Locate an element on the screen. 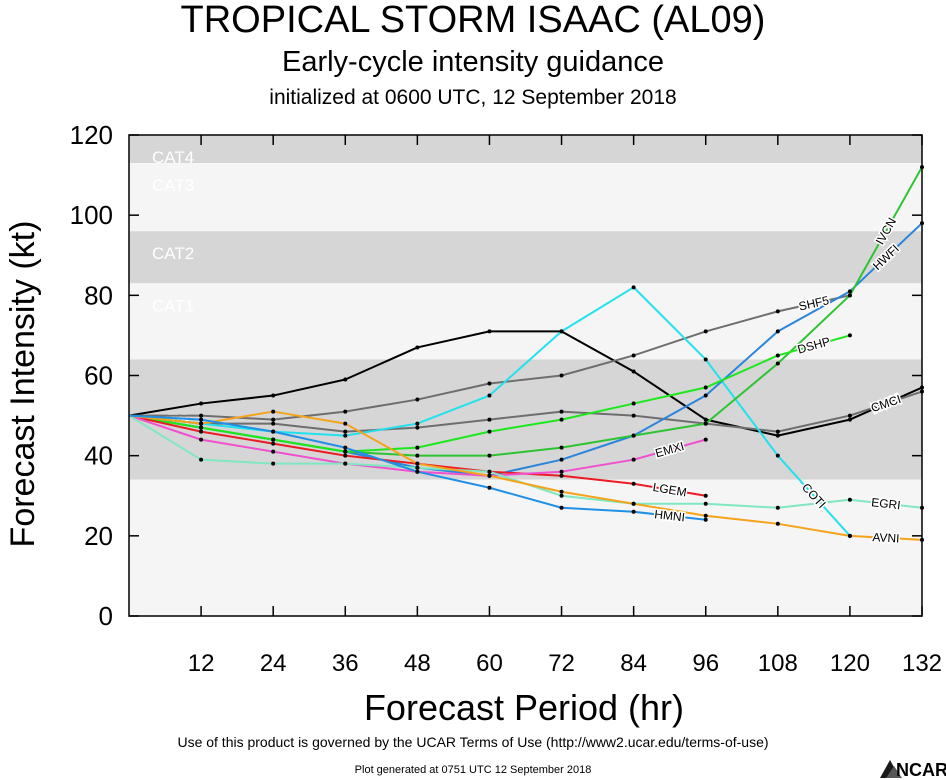 The height and width of the screenshot is (780, 946). x-tick-label-84: 84 is located at coordinates (633, 663).